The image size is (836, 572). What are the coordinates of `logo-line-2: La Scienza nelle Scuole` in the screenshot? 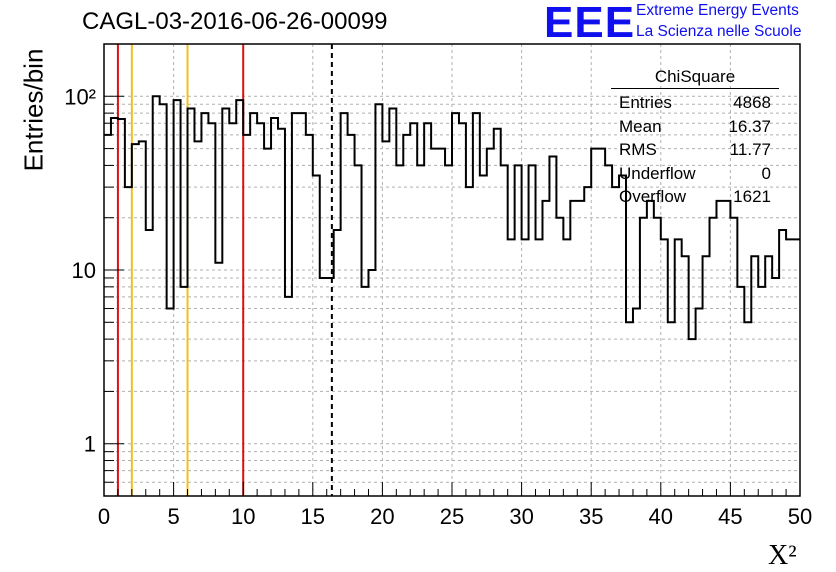 It's located at (719, 31).